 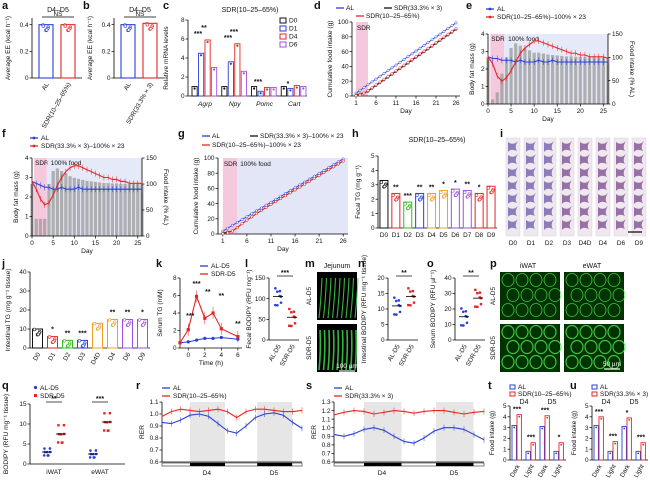 What do you see at coordinates (614, 104) in the screenshot?
I see `e-y2-tick-label: 0` at bounding box center [614, 104].